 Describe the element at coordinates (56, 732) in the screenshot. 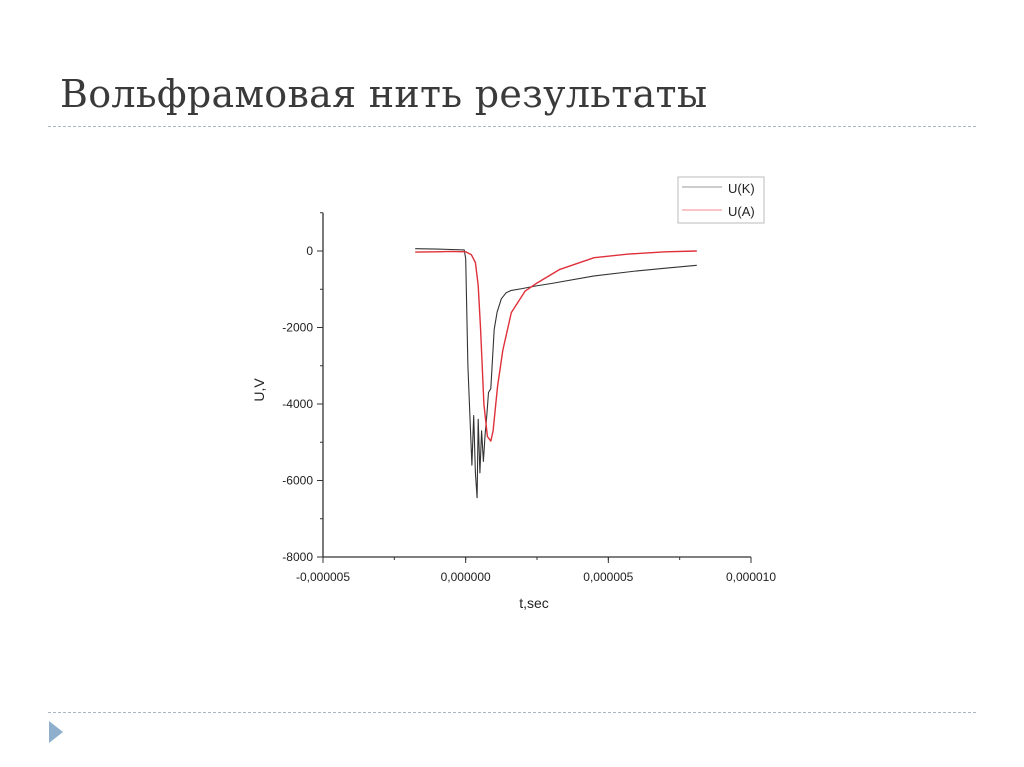

I see `triangle-bullet-icon` at that location.